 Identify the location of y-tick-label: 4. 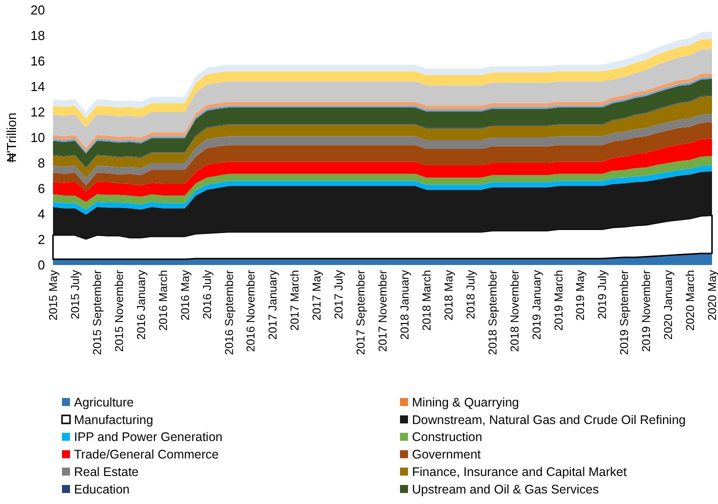
(41, 214).